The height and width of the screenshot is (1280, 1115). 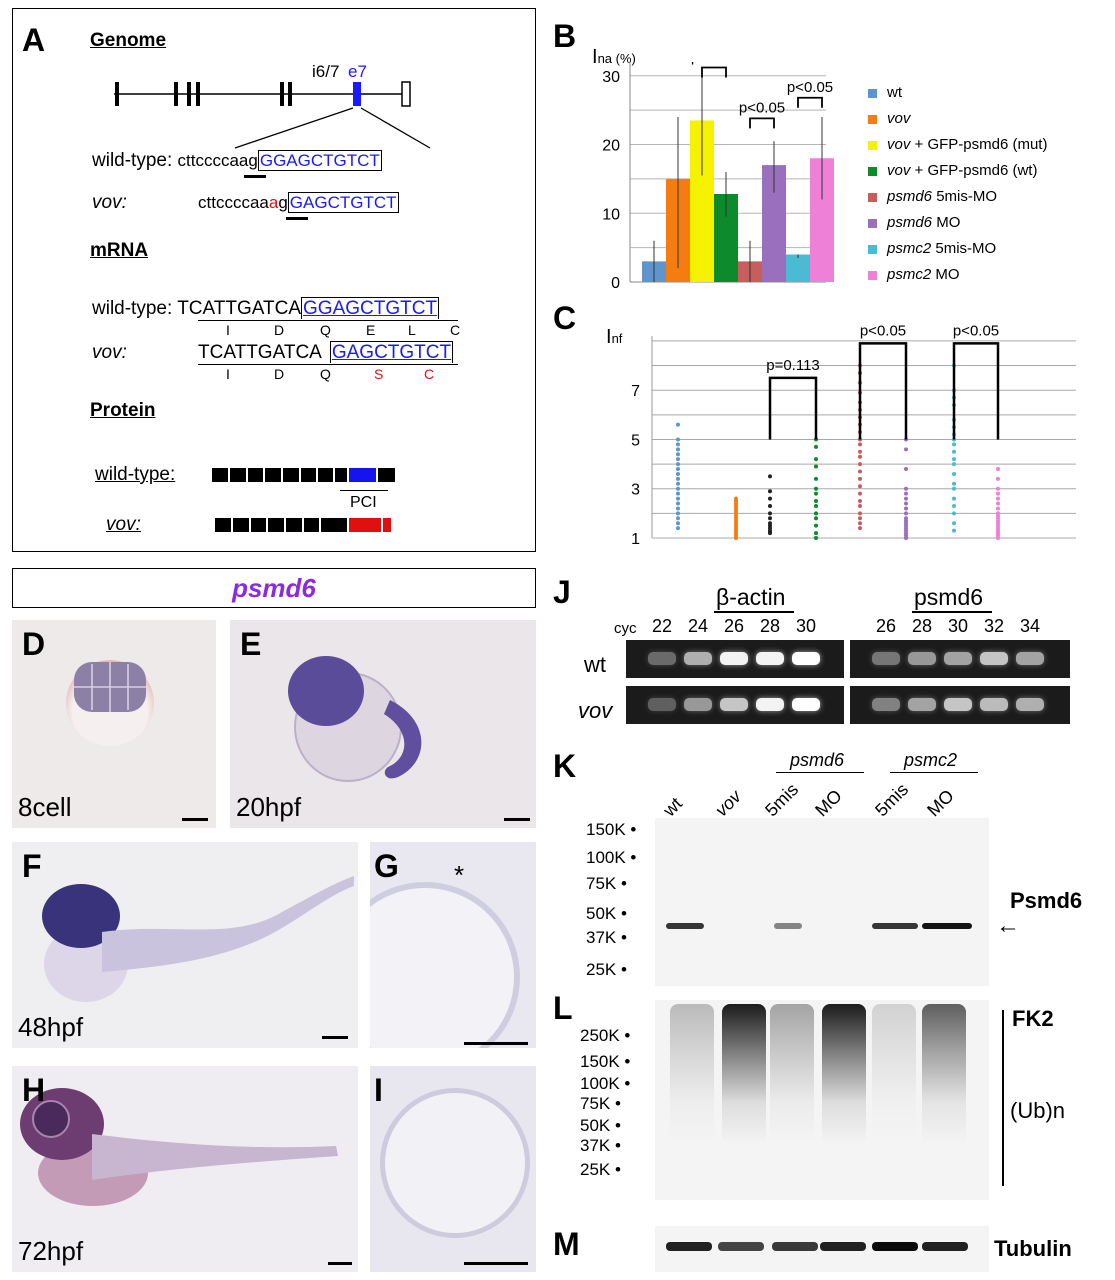 I want to click on mrna-vov-boxed: GAGCTGTCT, so click(x=391, y=352).